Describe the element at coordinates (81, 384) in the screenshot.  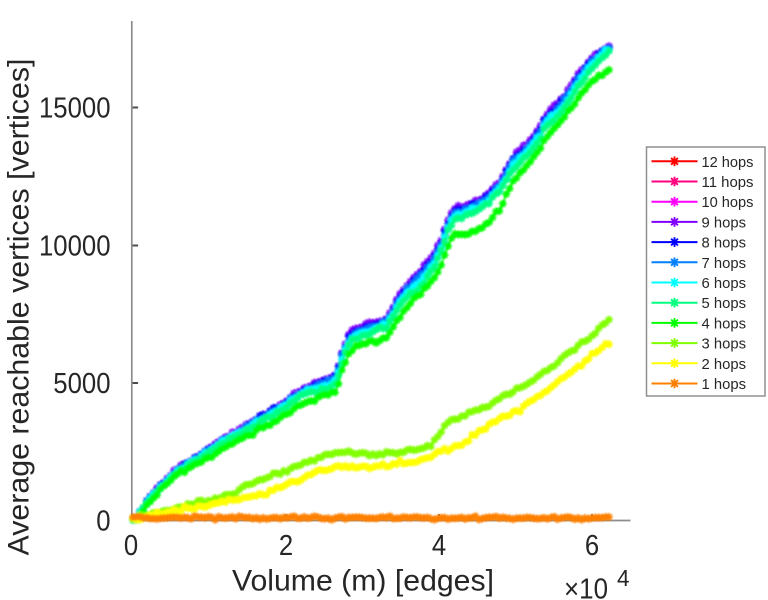
I see `svg-text: 5000` at that location.